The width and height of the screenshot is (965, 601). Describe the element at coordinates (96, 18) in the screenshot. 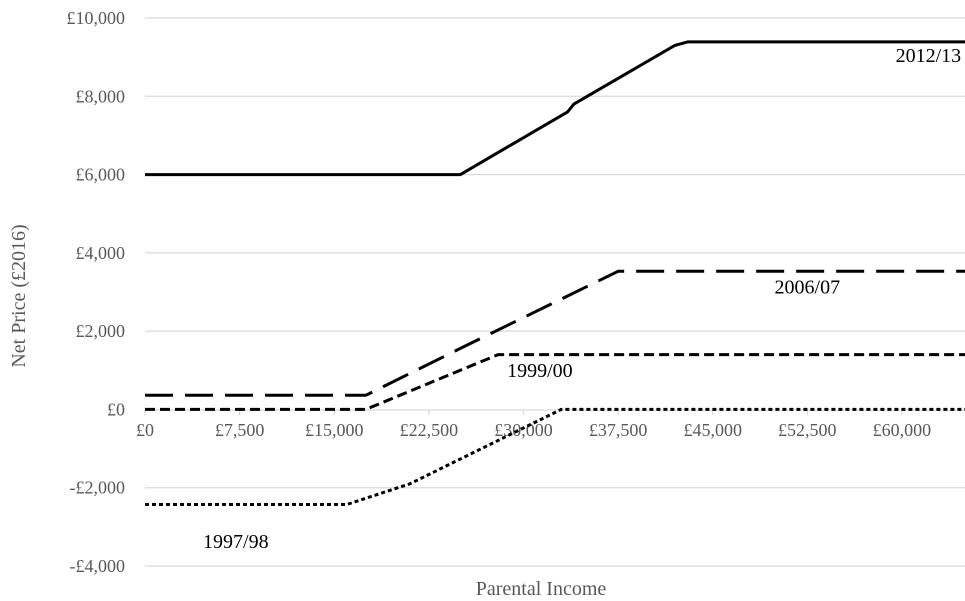

I see `y-tick-label: £10,000` at that location.